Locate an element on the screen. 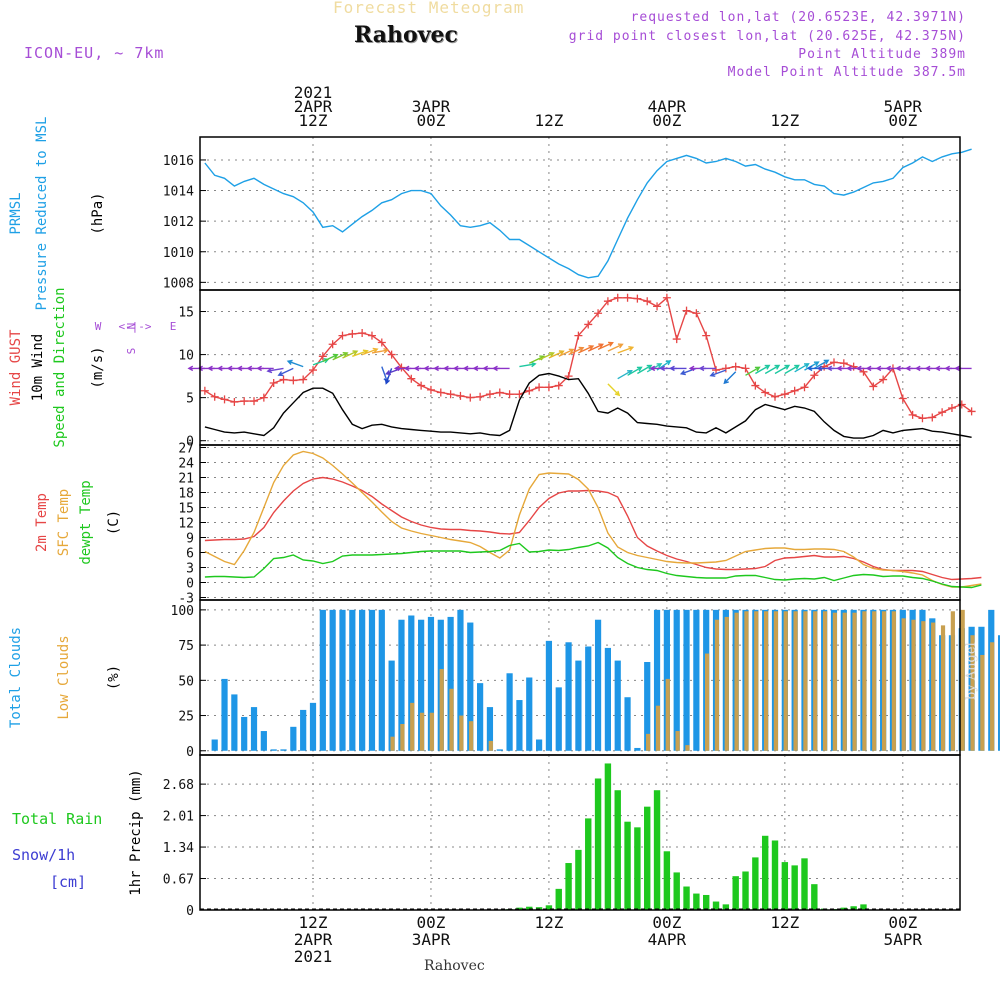 This screenshot has height=1000, width=1000. top-time-label: 3APR is located at coordinates (431, 106).